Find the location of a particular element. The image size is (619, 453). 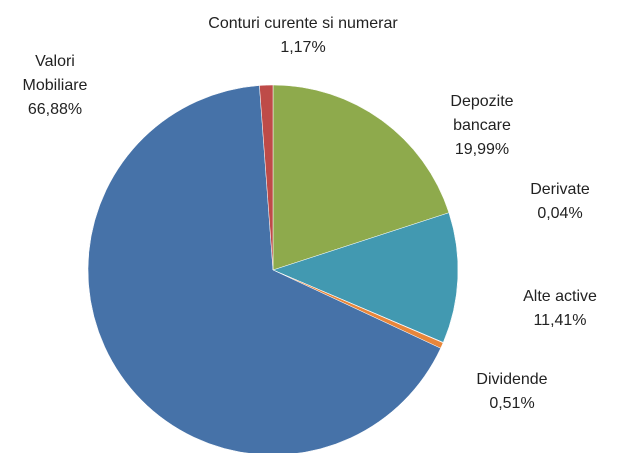

category-label: Dividende is located at coordinates (512, 379).